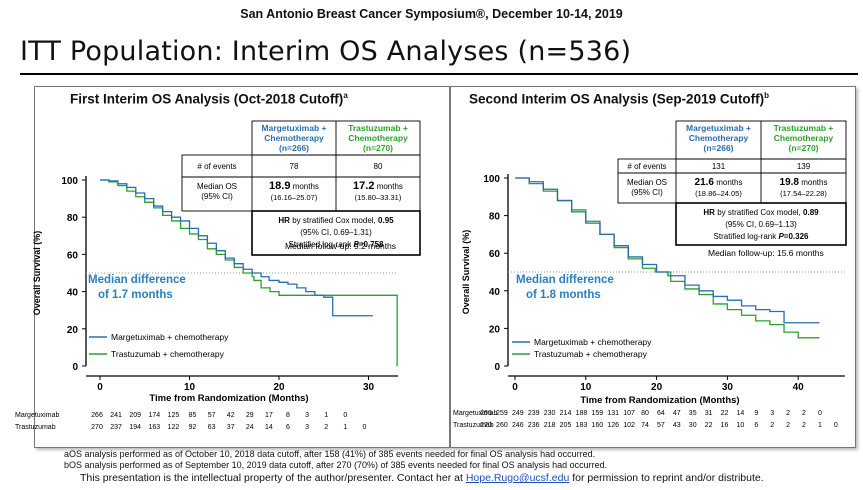 The width and height of the screenshot is (863, 490). What do you see at coordinates (565, 280) in the screenshot?
I see `median-difference-line1: Median difference` at bounding box center [565, 280].